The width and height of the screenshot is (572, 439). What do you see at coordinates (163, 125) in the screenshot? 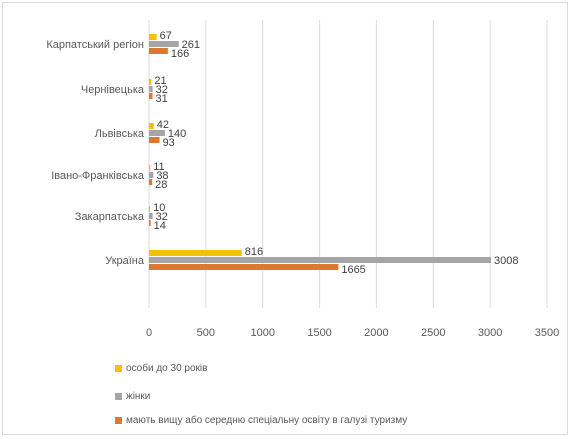
I see `data-label: 42` at bounding box center [163, 125].